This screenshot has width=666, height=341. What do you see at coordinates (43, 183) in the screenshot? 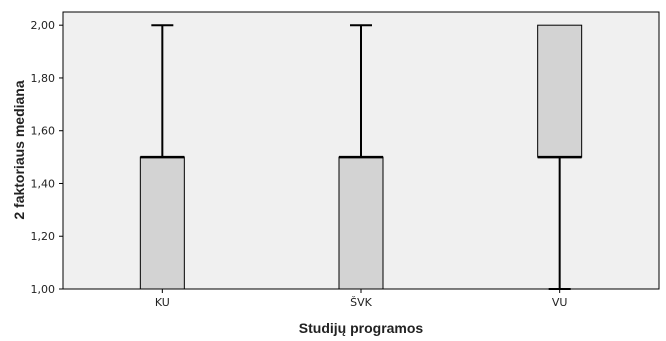
I see `y-tick-label: 1,40` at bounding box center [43, 183].